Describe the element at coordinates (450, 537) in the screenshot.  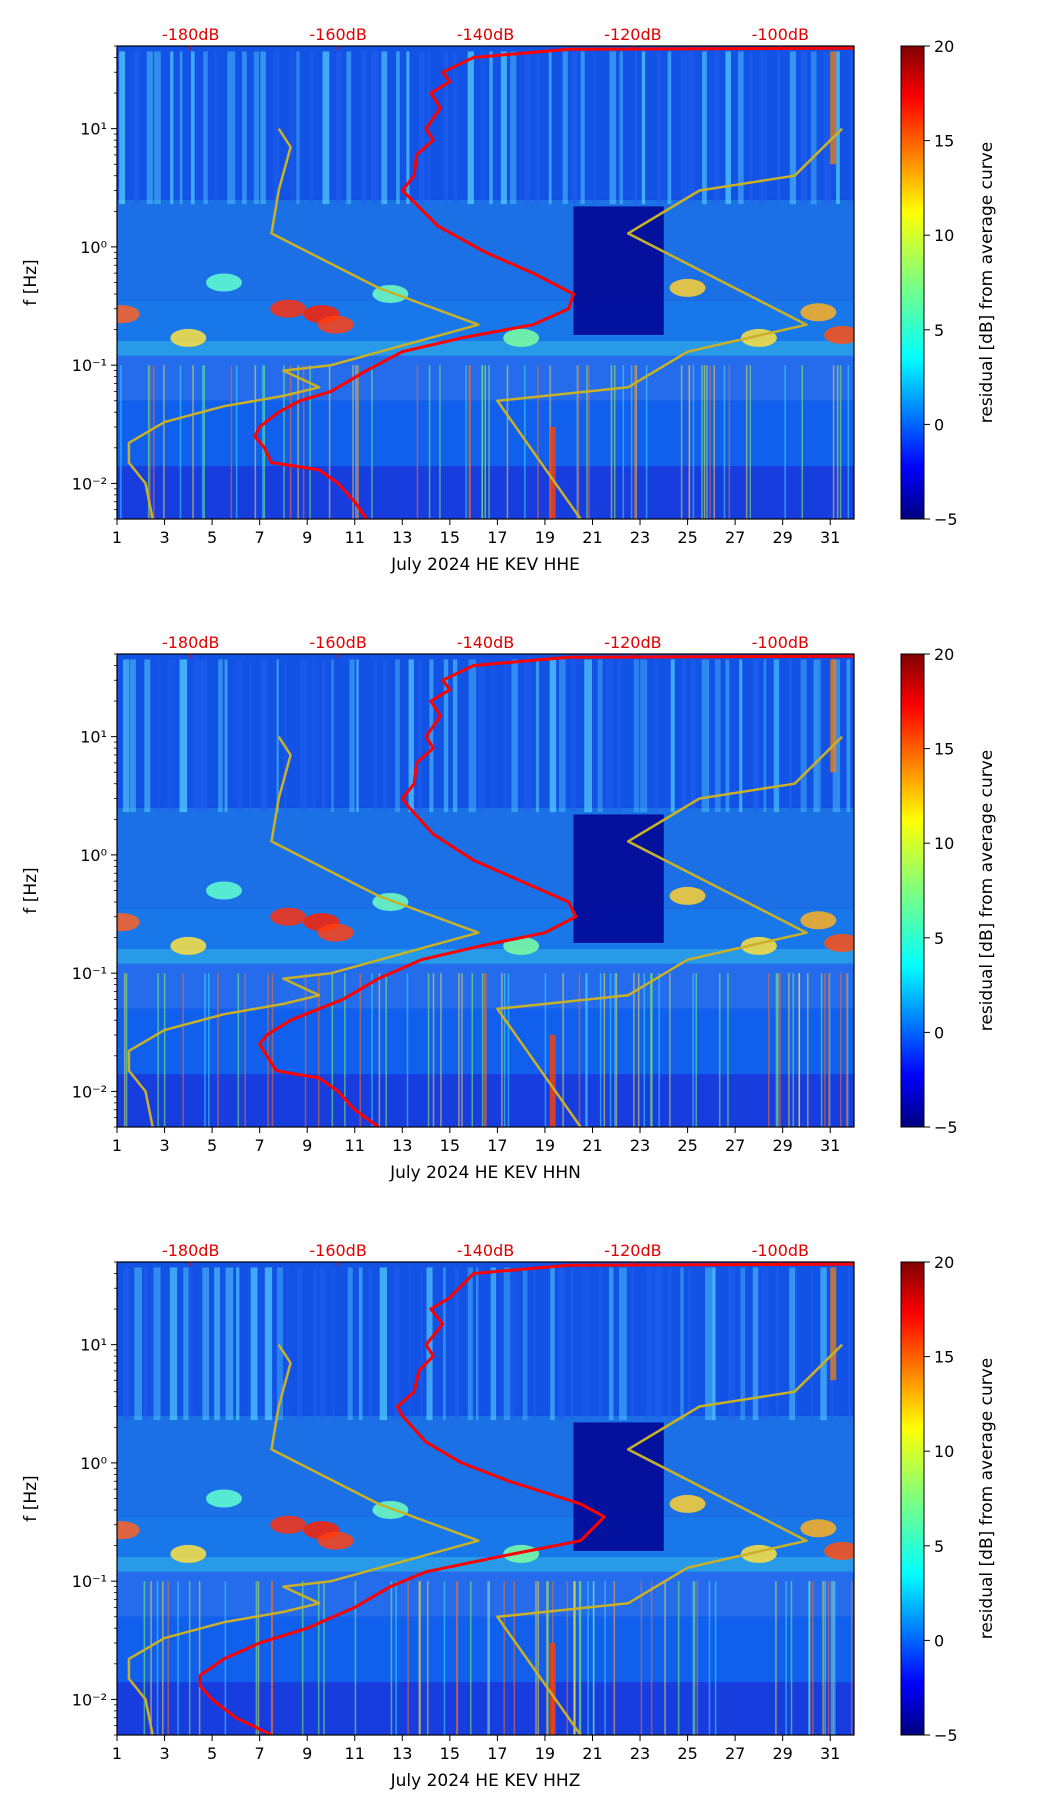
I see `x-tick-label: 15` at that location.